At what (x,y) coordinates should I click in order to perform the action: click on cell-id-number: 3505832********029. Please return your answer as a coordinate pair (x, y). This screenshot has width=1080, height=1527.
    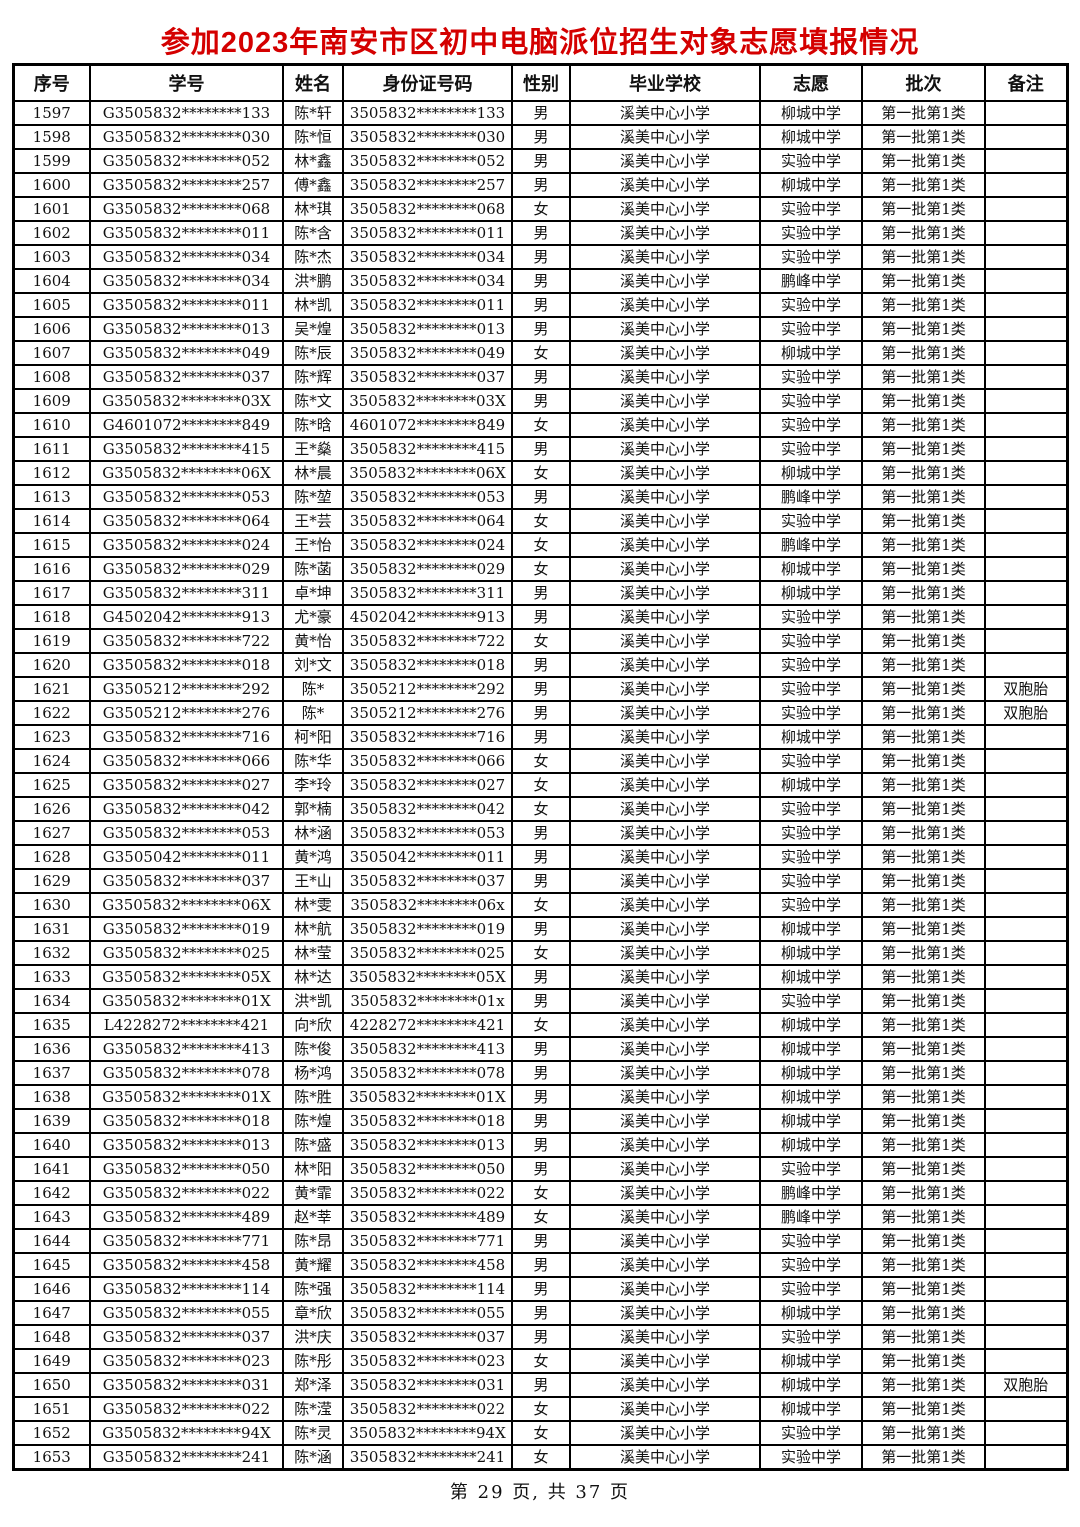
    Looking at the image, I should click on (427, 568).